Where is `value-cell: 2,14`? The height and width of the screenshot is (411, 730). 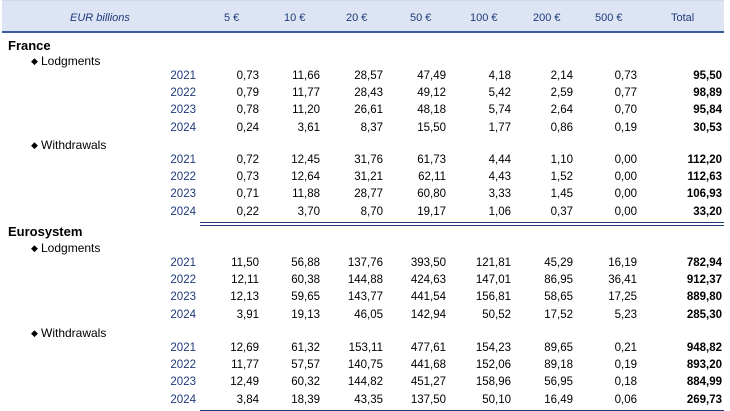 value-cell: 2,14 is located at coordinates (561, 76).